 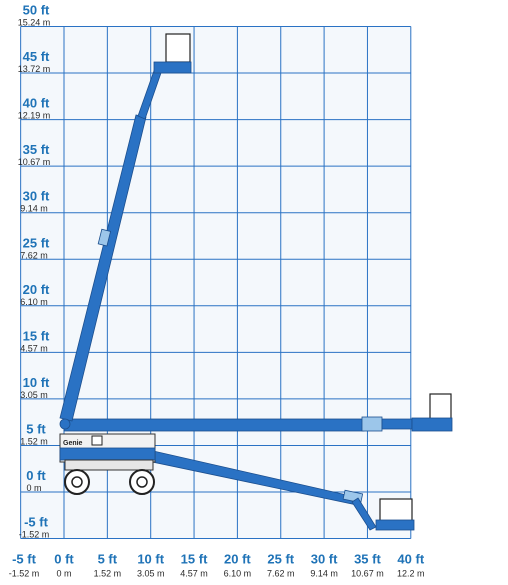 I want to click on y-tick-m: 0 m, so click(x=33, y=488).